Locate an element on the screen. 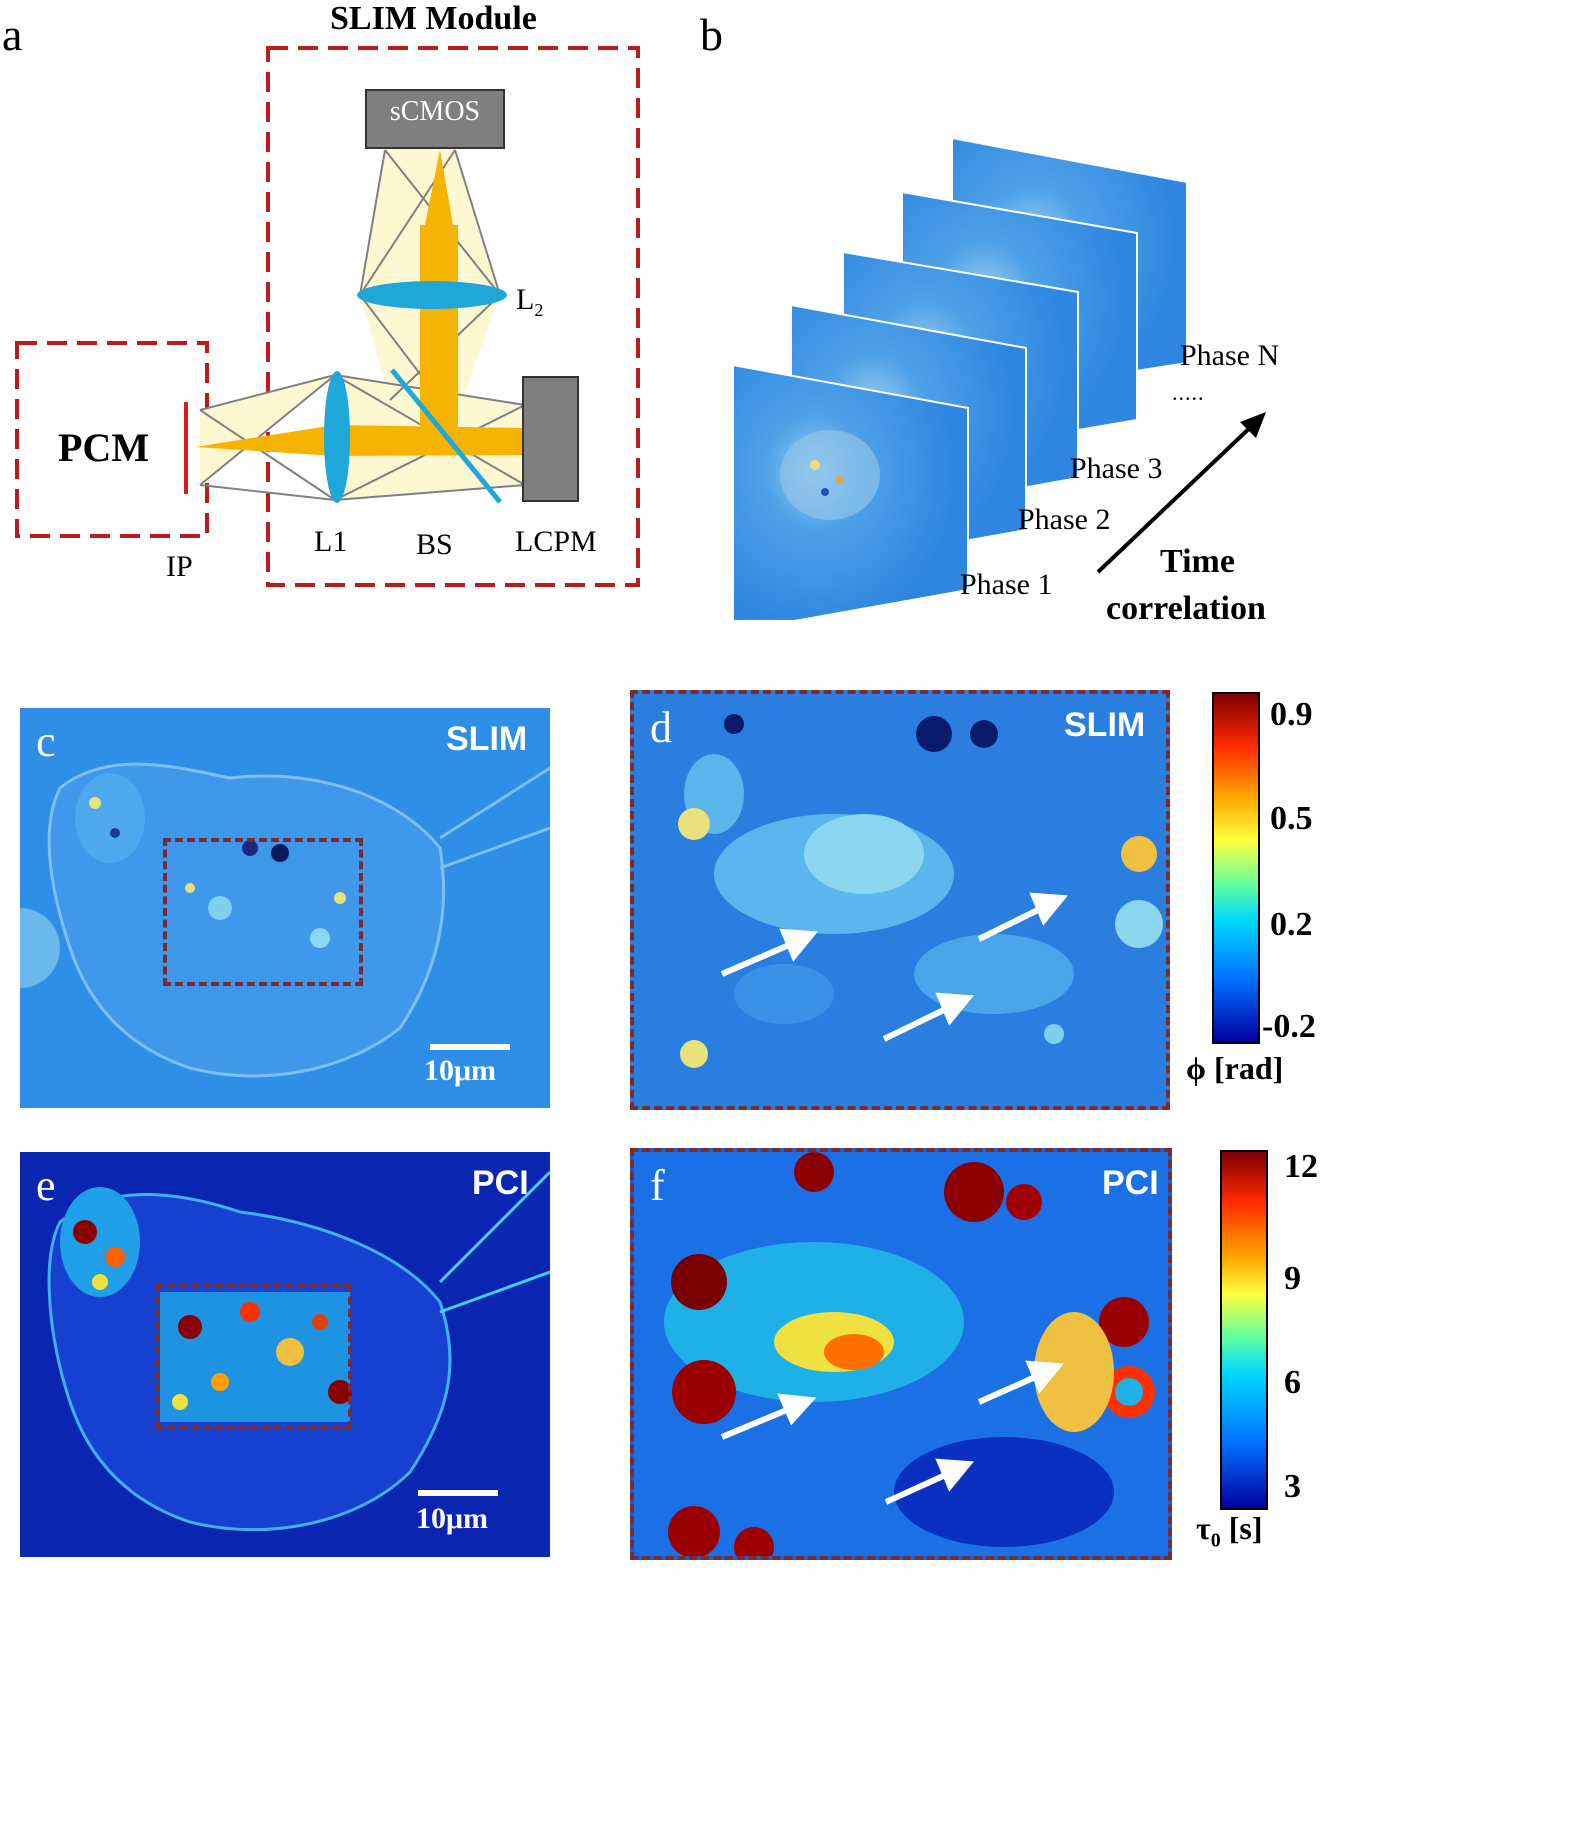 The height and width of the screenshot is (1843, 1575). scmos-label: sCMOS is located at coordinates (435, 111).